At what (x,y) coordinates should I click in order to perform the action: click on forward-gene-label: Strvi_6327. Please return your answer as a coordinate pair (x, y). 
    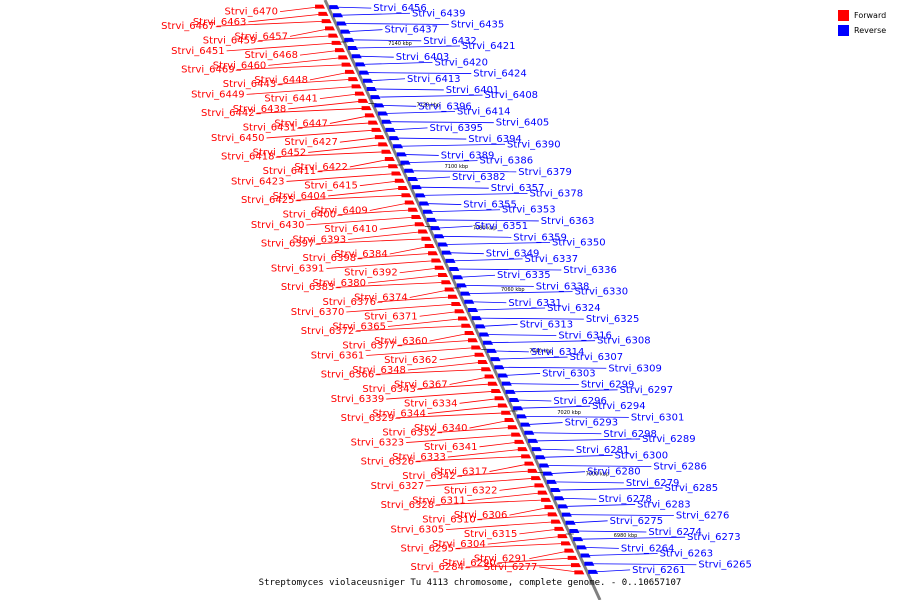
    Looking at the image, I should click on (398, 486).